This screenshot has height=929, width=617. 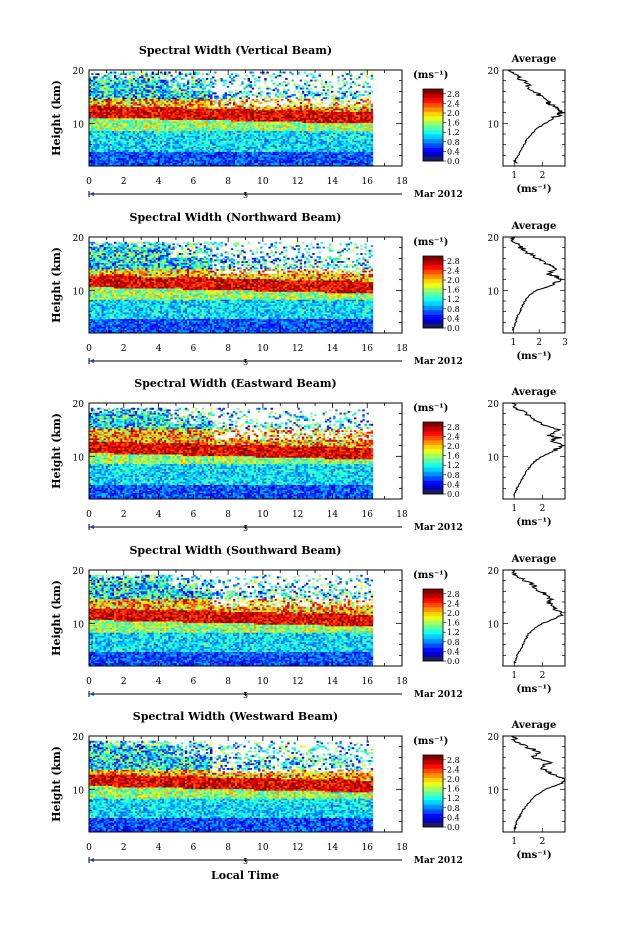 What do you see at coordinates (436, 618) in the screenshot?
I see `colorbar: (ms⁻¹) 0.00.40.81.21.62.02.42.8` at bounding box center [436, 618].